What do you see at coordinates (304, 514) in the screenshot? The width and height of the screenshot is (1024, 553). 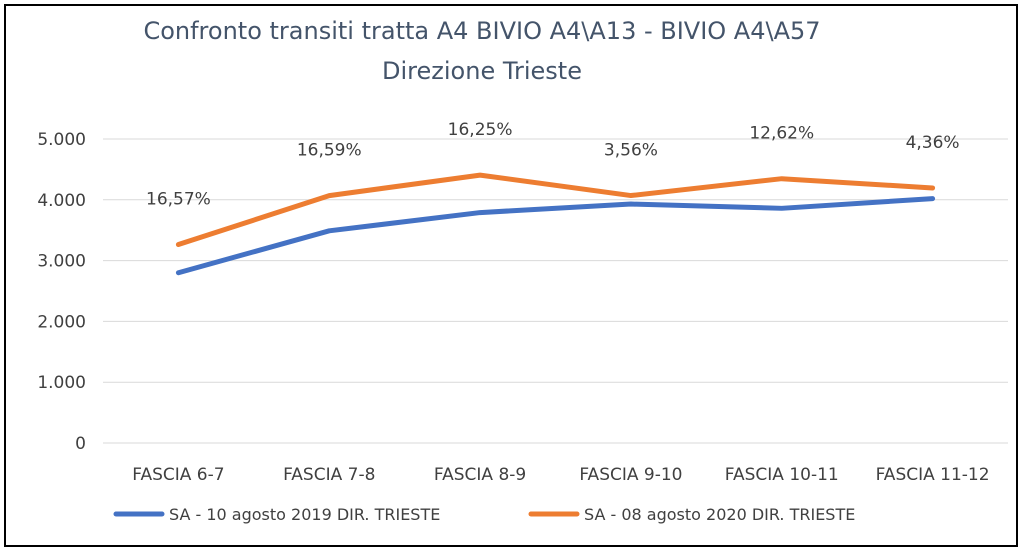 I see `legend-label-1: SA - 10 agosto 2019 DIR. TRIESTE` at bounding box center [304, 514].